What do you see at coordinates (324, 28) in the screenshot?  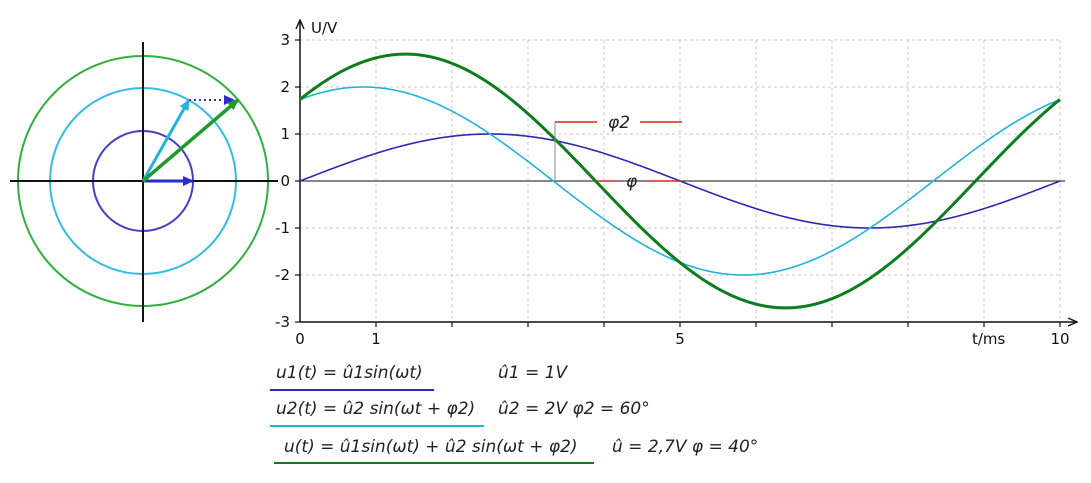 I see `y-axis-label: U/V` at bounding box center [324, 28].